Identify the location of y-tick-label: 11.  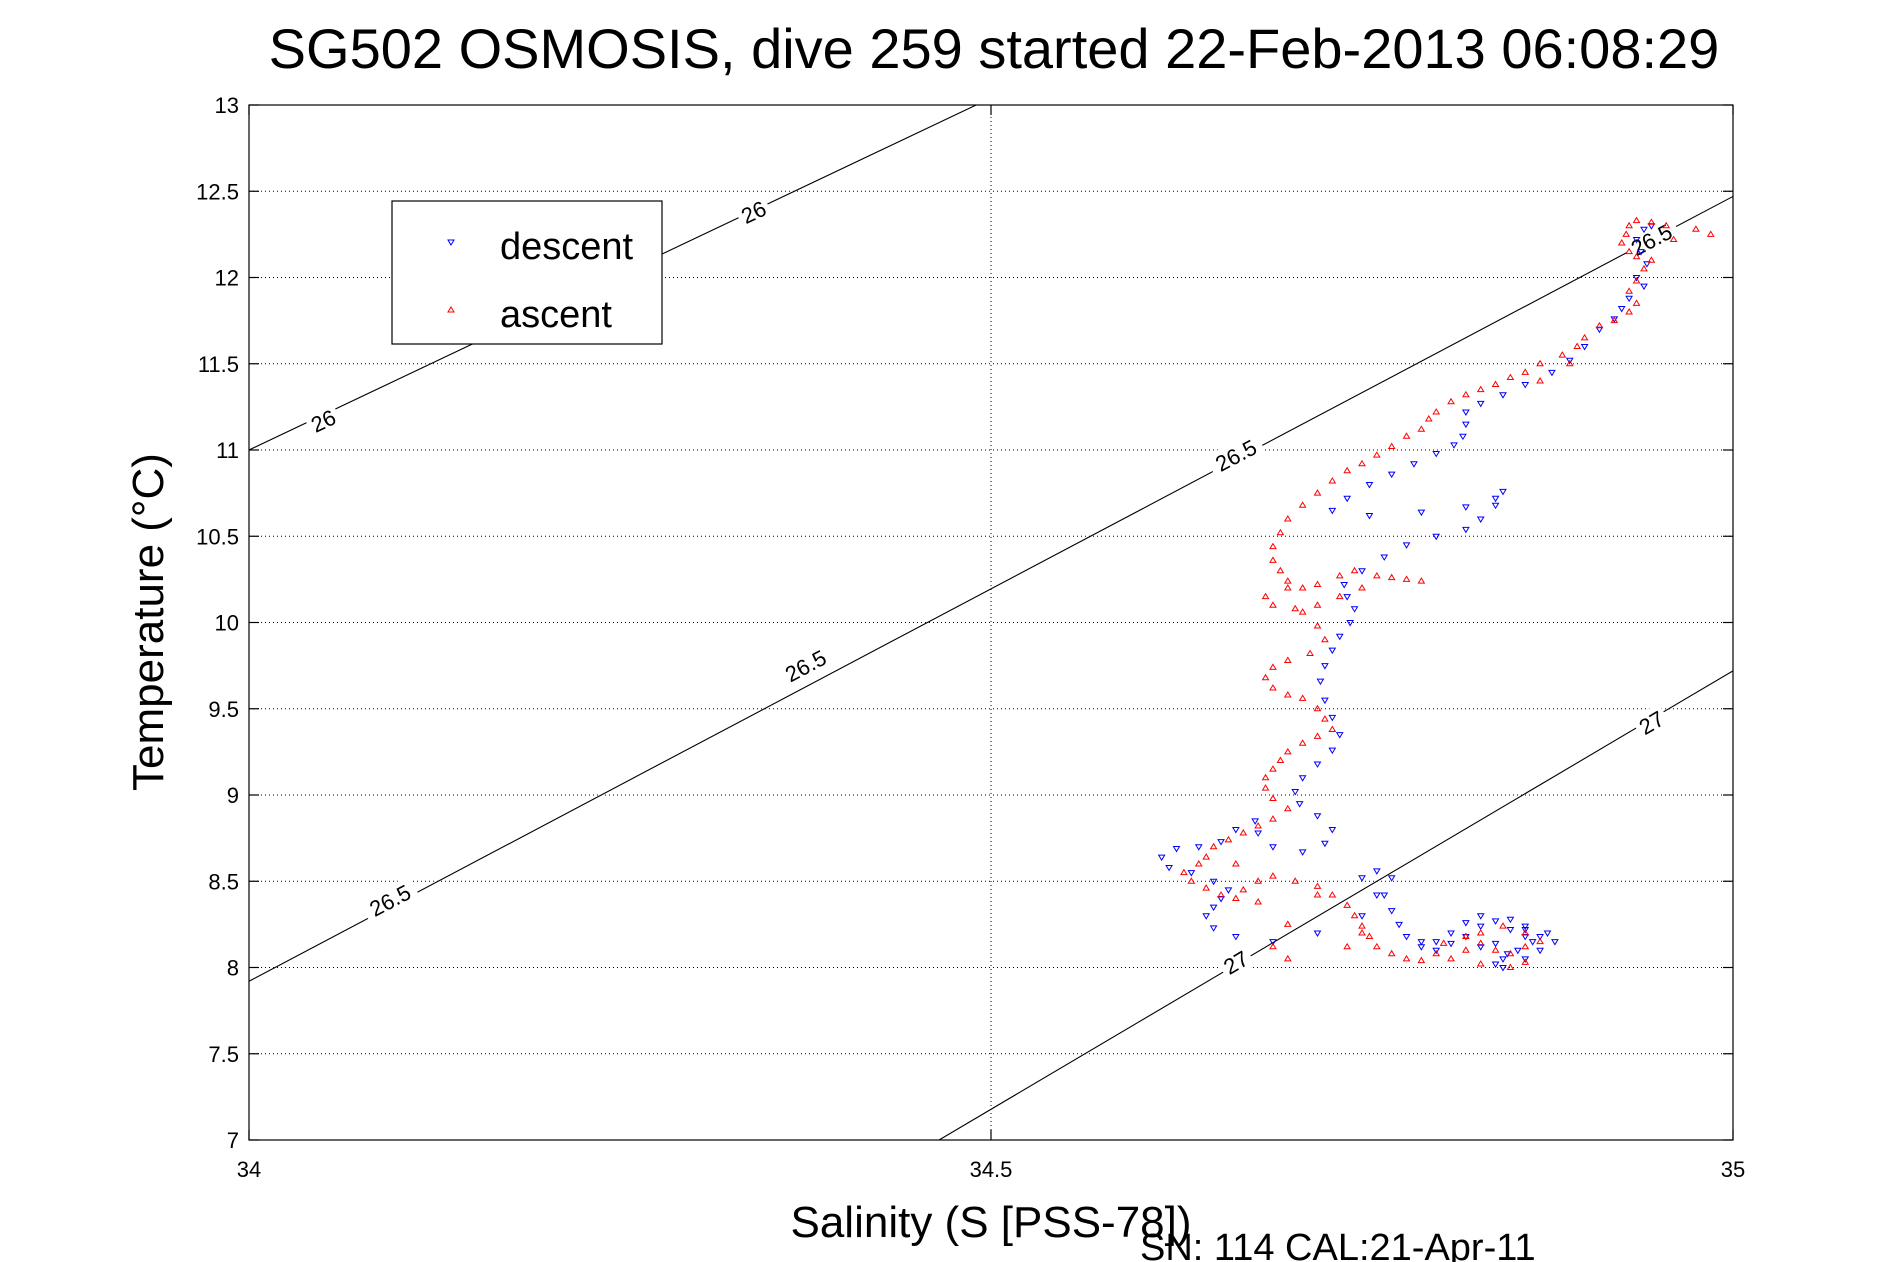
(227, 450).